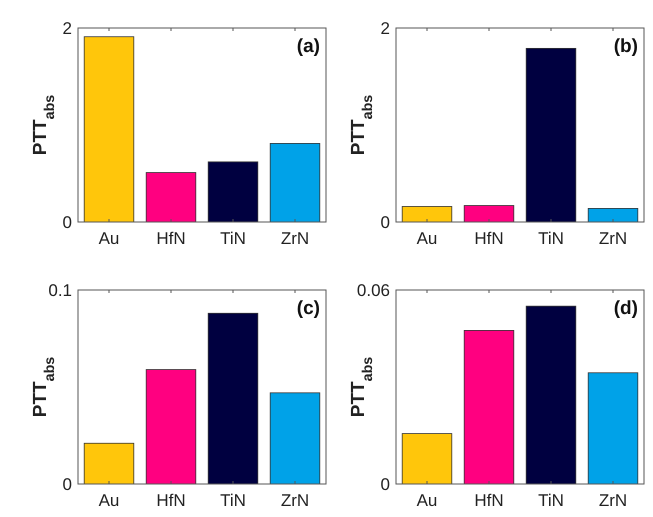  Describe the element at coordinates (626, 46) in the screenshot. I see `annotation: (b)` at that location.